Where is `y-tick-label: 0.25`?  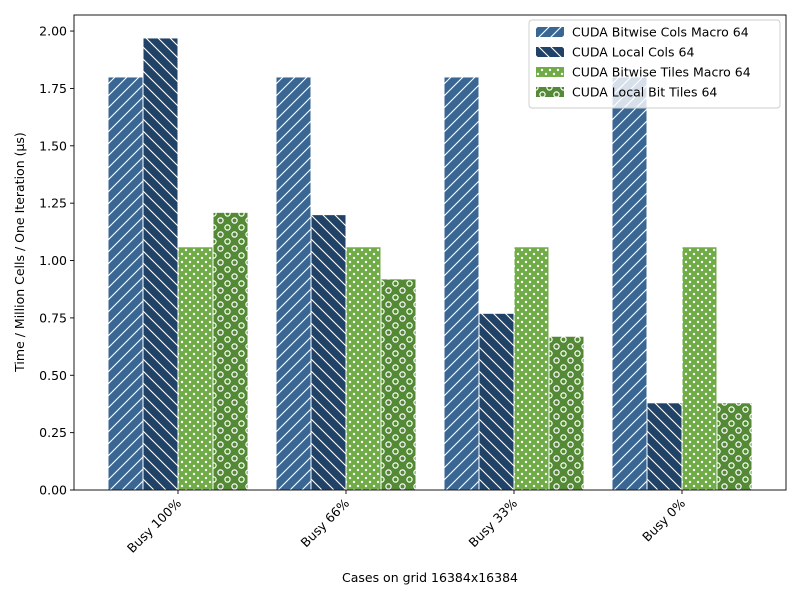 y-tick-label: 0.25 is located at coordinates (53, 432).